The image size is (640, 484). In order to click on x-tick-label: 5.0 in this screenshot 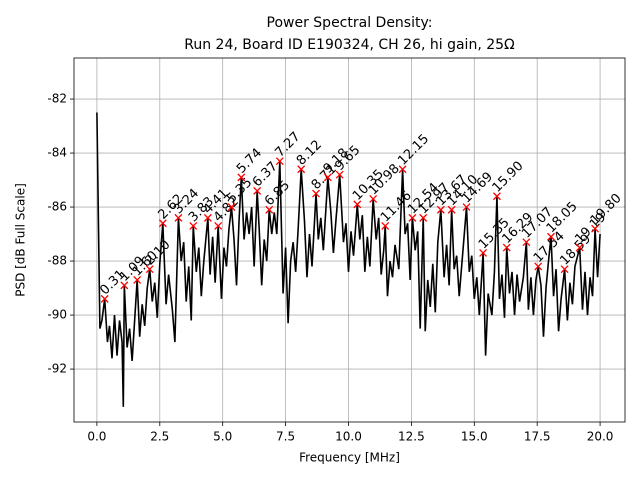, I will do `click(222, 437)`.